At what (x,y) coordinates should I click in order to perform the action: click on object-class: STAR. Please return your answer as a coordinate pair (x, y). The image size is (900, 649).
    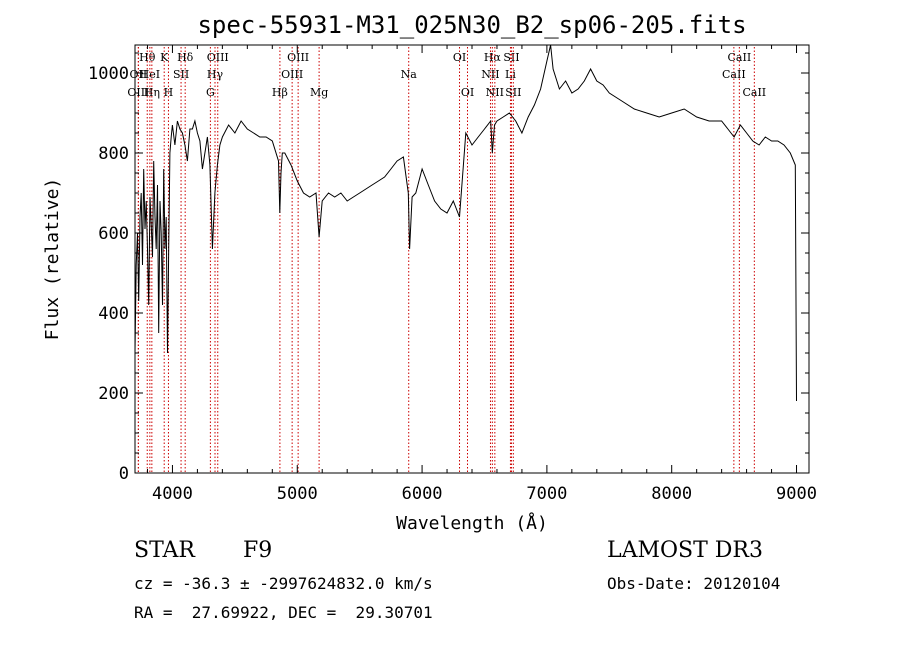
    Looking at the image, I should click on (164, 550).